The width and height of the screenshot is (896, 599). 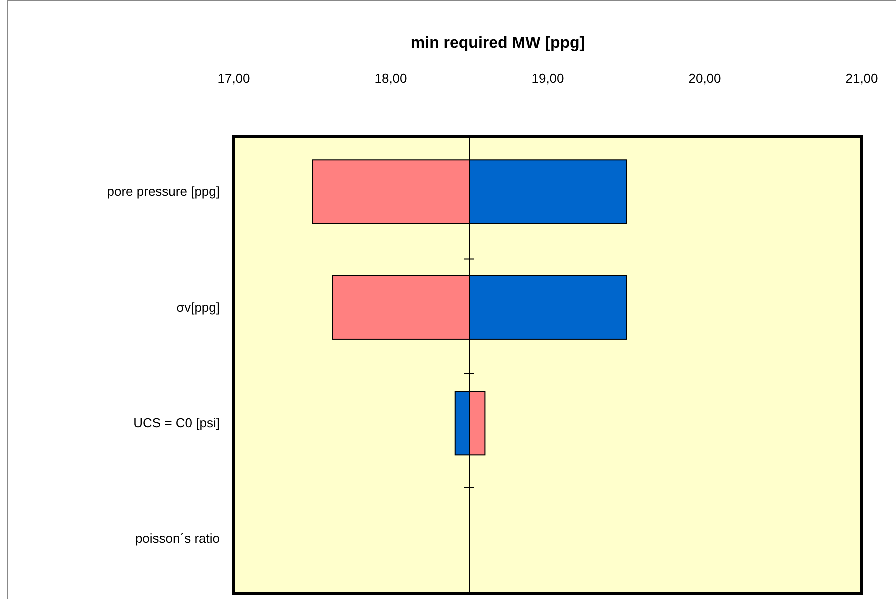 What do you see at coordinates (705, 78) in the screenshot?
I see `x-tick-label: 20,00` at bounding box center [705, 78].